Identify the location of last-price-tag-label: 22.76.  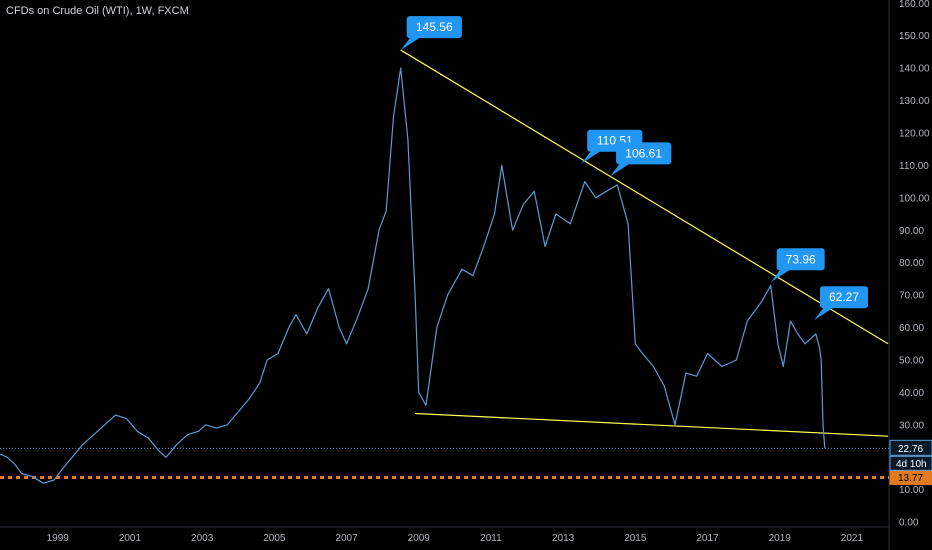
(910, 449).